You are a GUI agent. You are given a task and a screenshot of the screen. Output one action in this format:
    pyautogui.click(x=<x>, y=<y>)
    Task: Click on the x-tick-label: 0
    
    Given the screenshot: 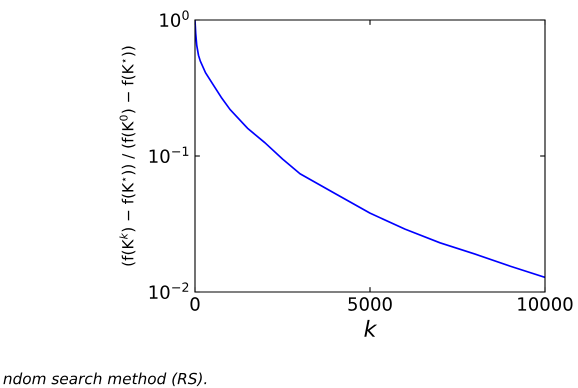 What is the action you would take?
    pyautogui.click(x=195, y=304)
    